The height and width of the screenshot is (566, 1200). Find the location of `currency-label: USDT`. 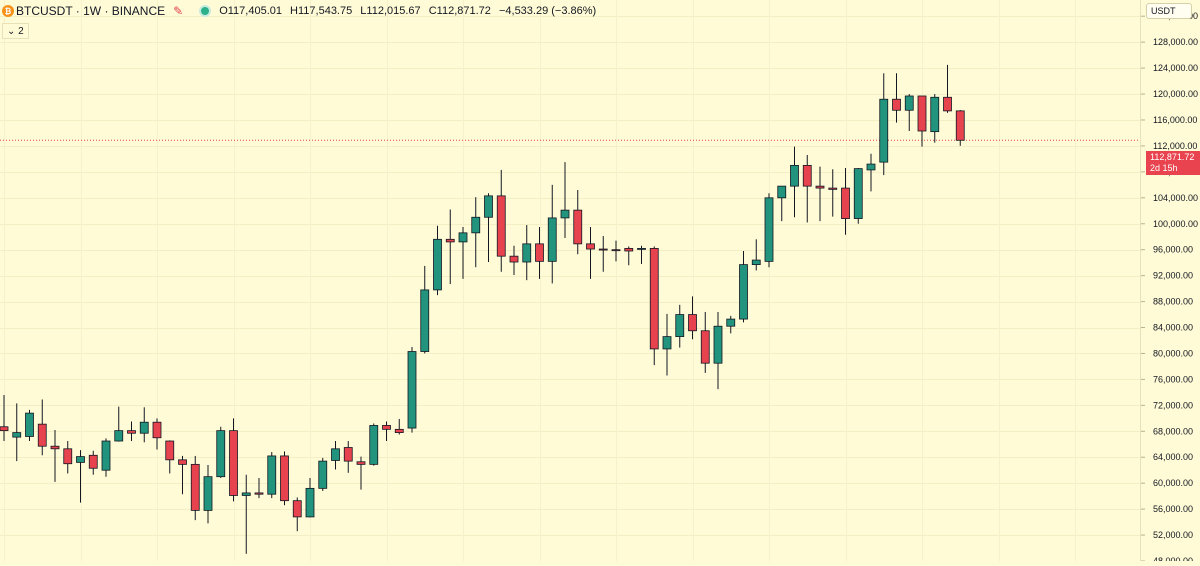

currency-label: USDT is located at coordinates (1163, 11).